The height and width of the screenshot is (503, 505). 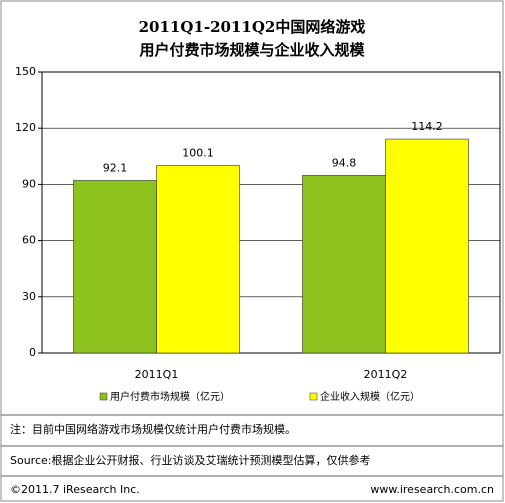 I want to click on y-tick-label: 30, so click(x=29, y=296).